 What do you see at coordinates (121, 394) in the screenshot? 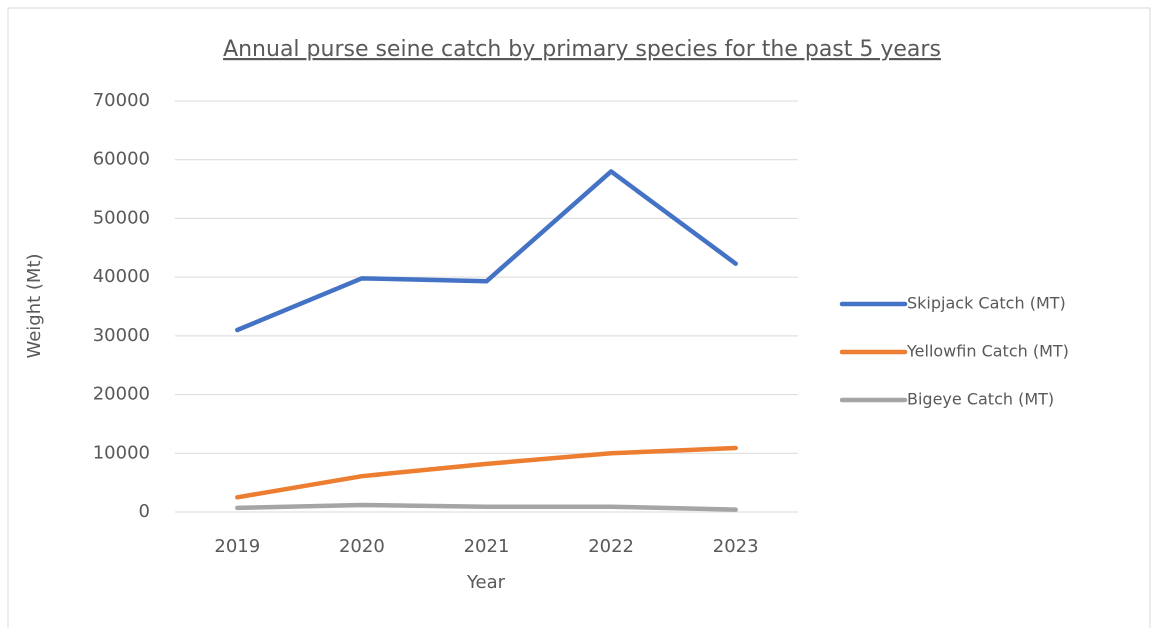
I see `y-tick-label: 20000` at bounding box center [121, 394].